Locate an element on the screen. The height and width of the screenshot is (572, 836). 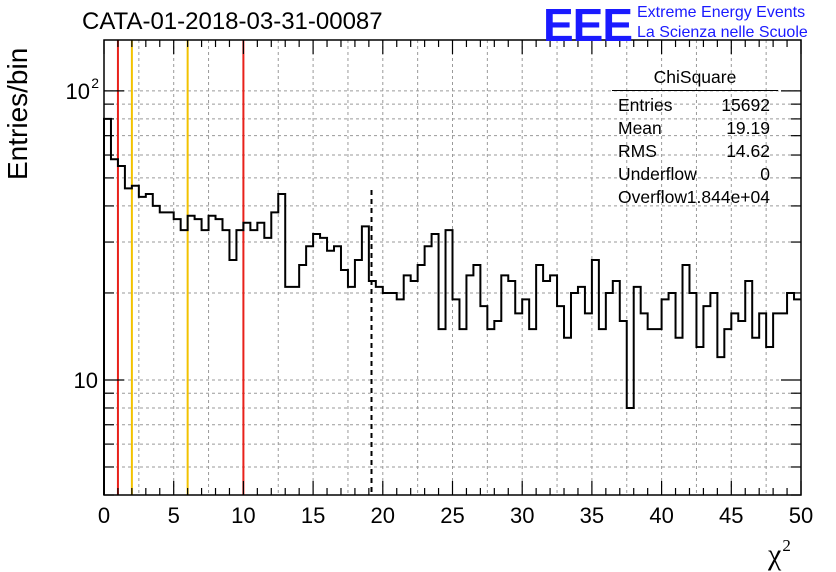
x-tick-label: 0 is located at coordinates (104, 515).